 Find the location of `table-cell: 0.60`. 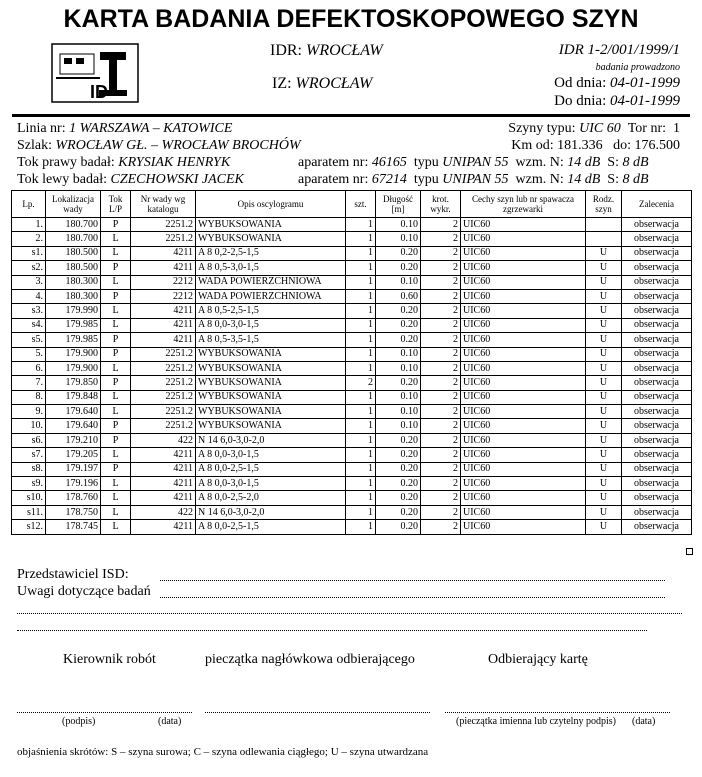

table-cell: 0.60 is located at coordinates (398, 296).